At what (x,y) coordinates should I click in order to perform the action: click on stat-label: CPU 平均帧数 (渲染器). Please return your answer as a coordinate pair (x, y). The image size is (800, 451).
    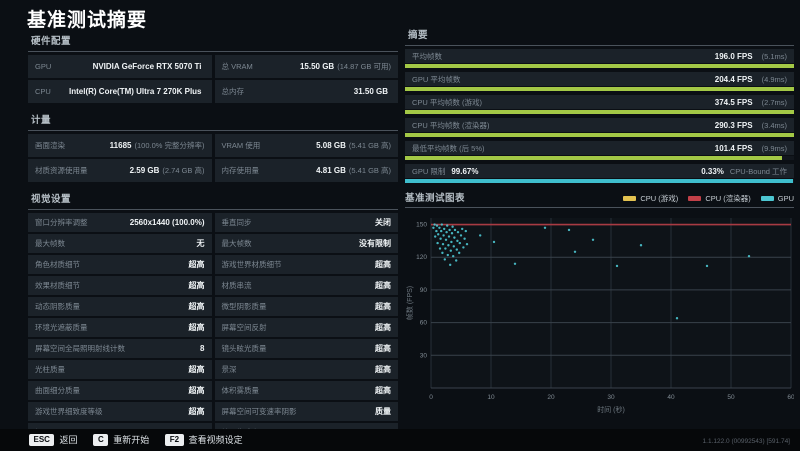
    Looking at the image, I should click on (451, 125).